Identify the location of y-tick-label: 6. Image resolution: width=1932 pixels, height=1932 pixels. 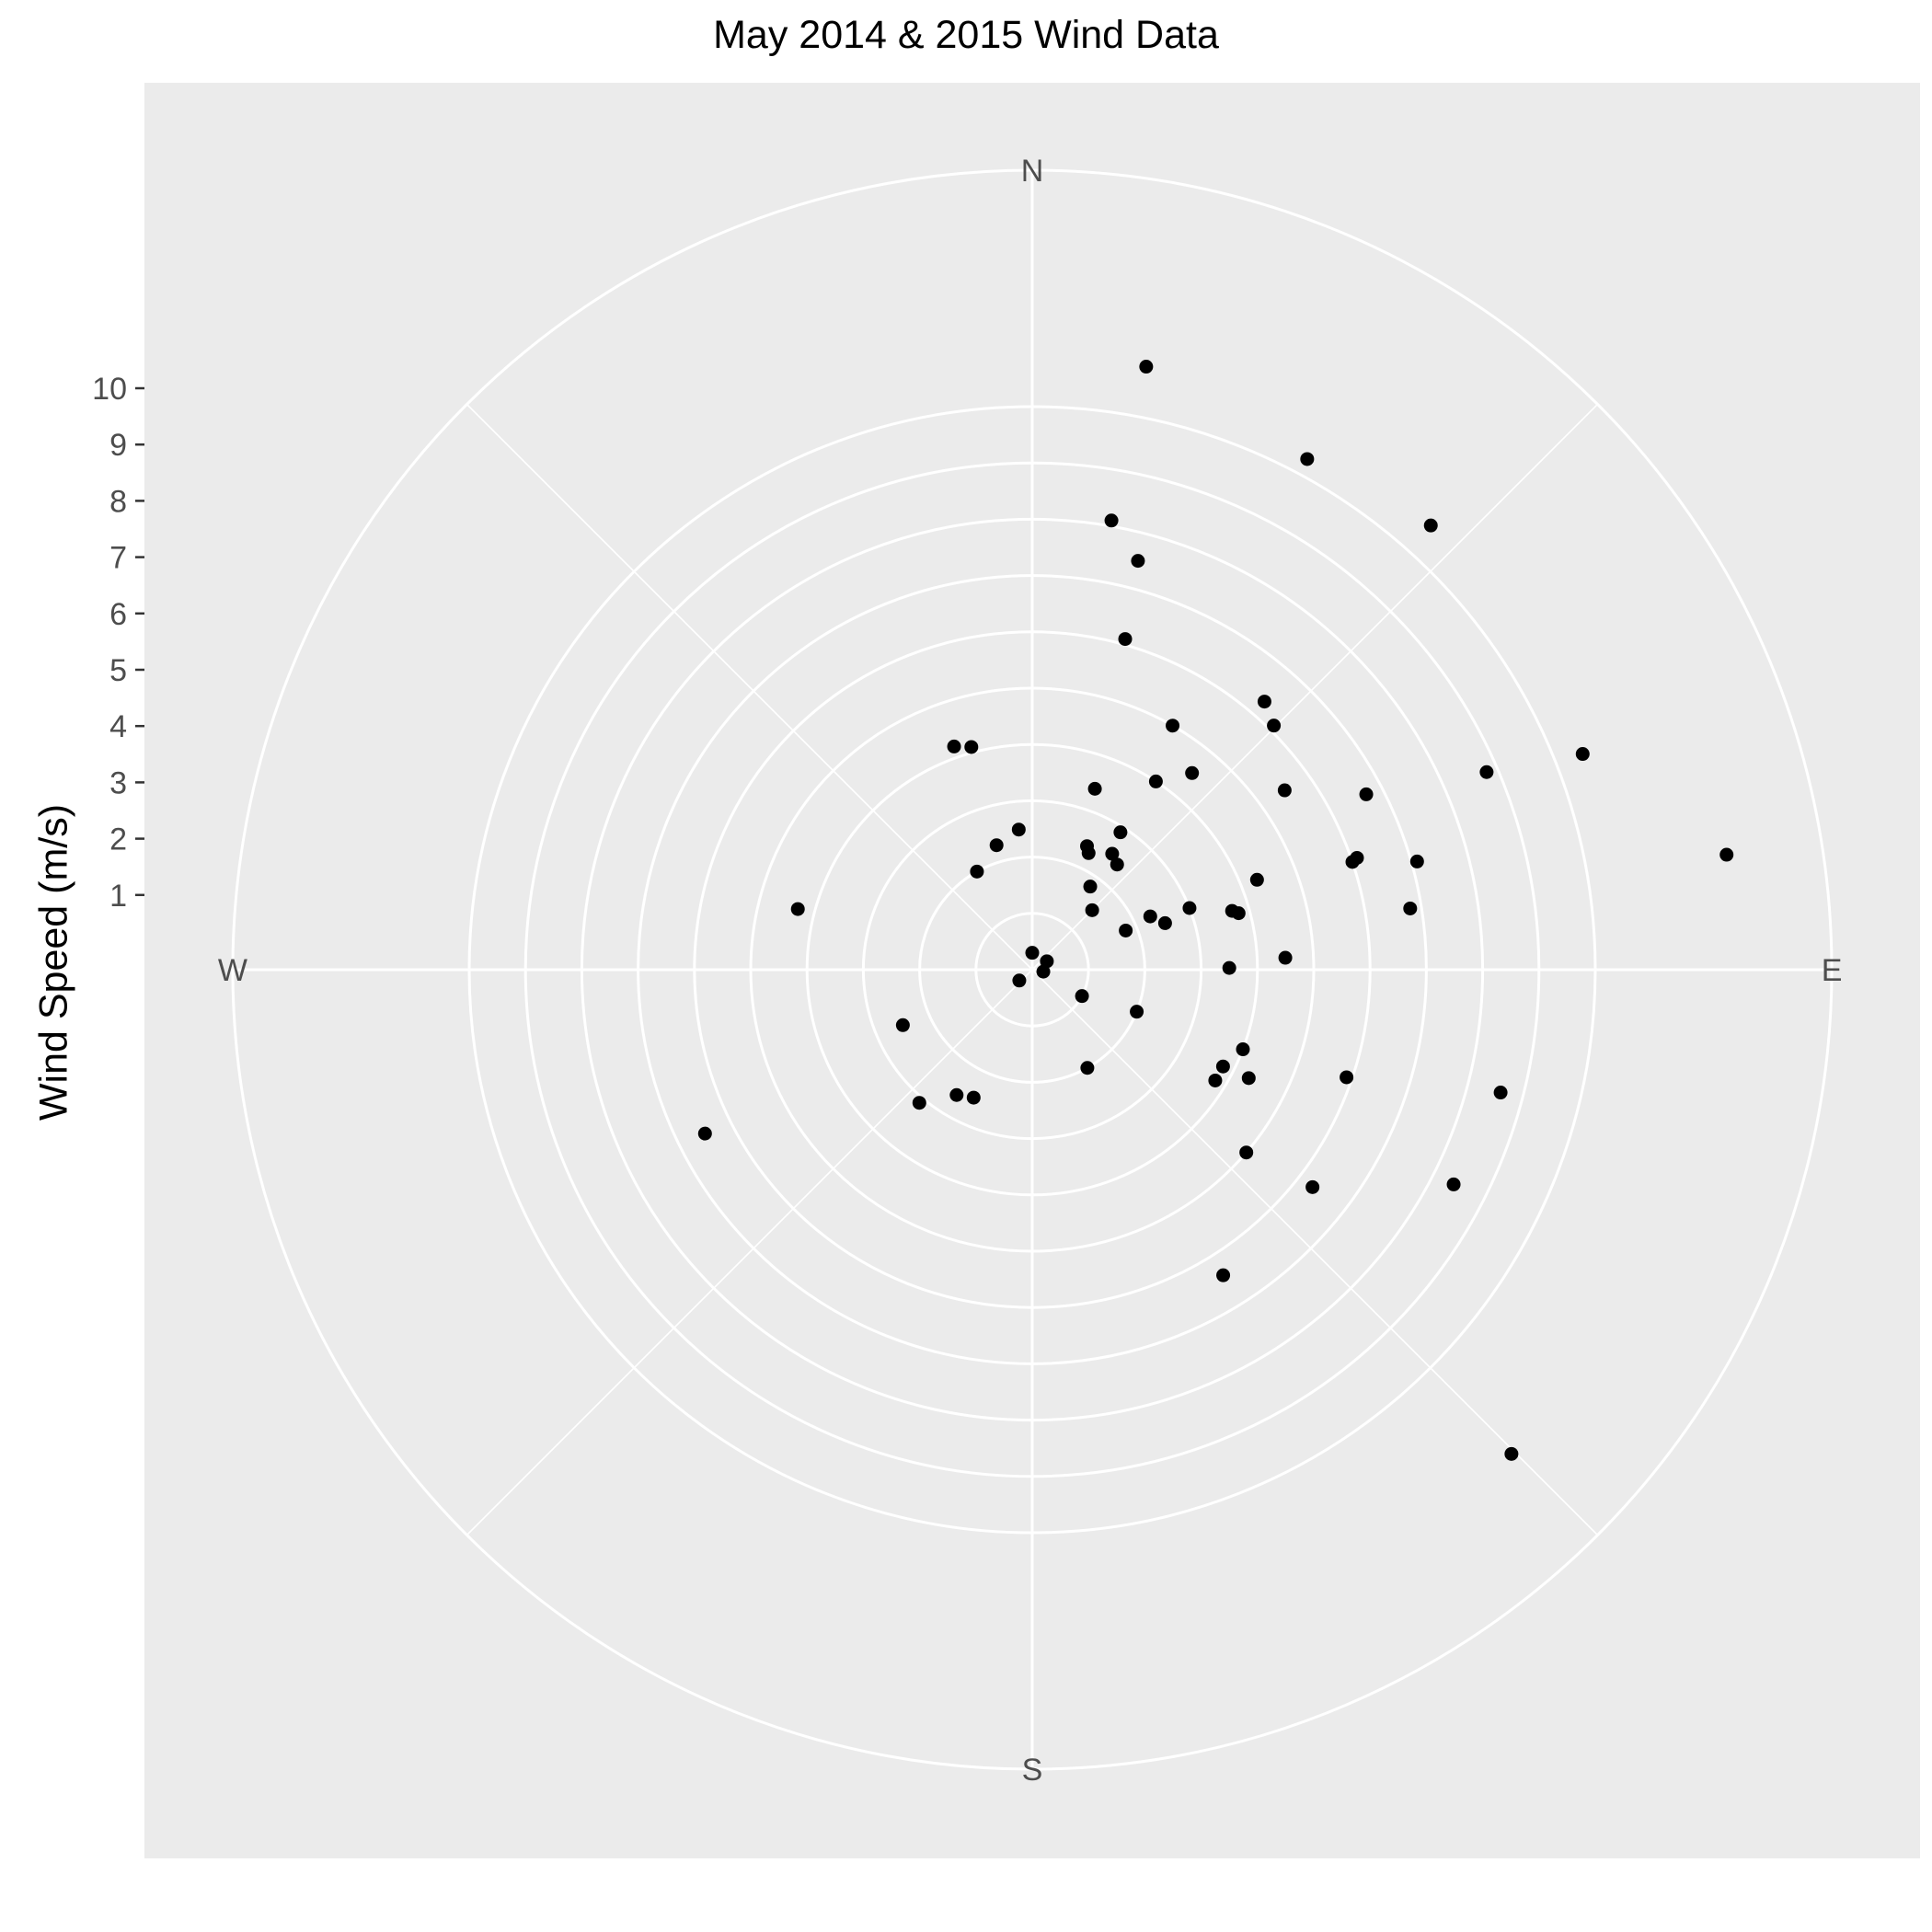
(118, 614).